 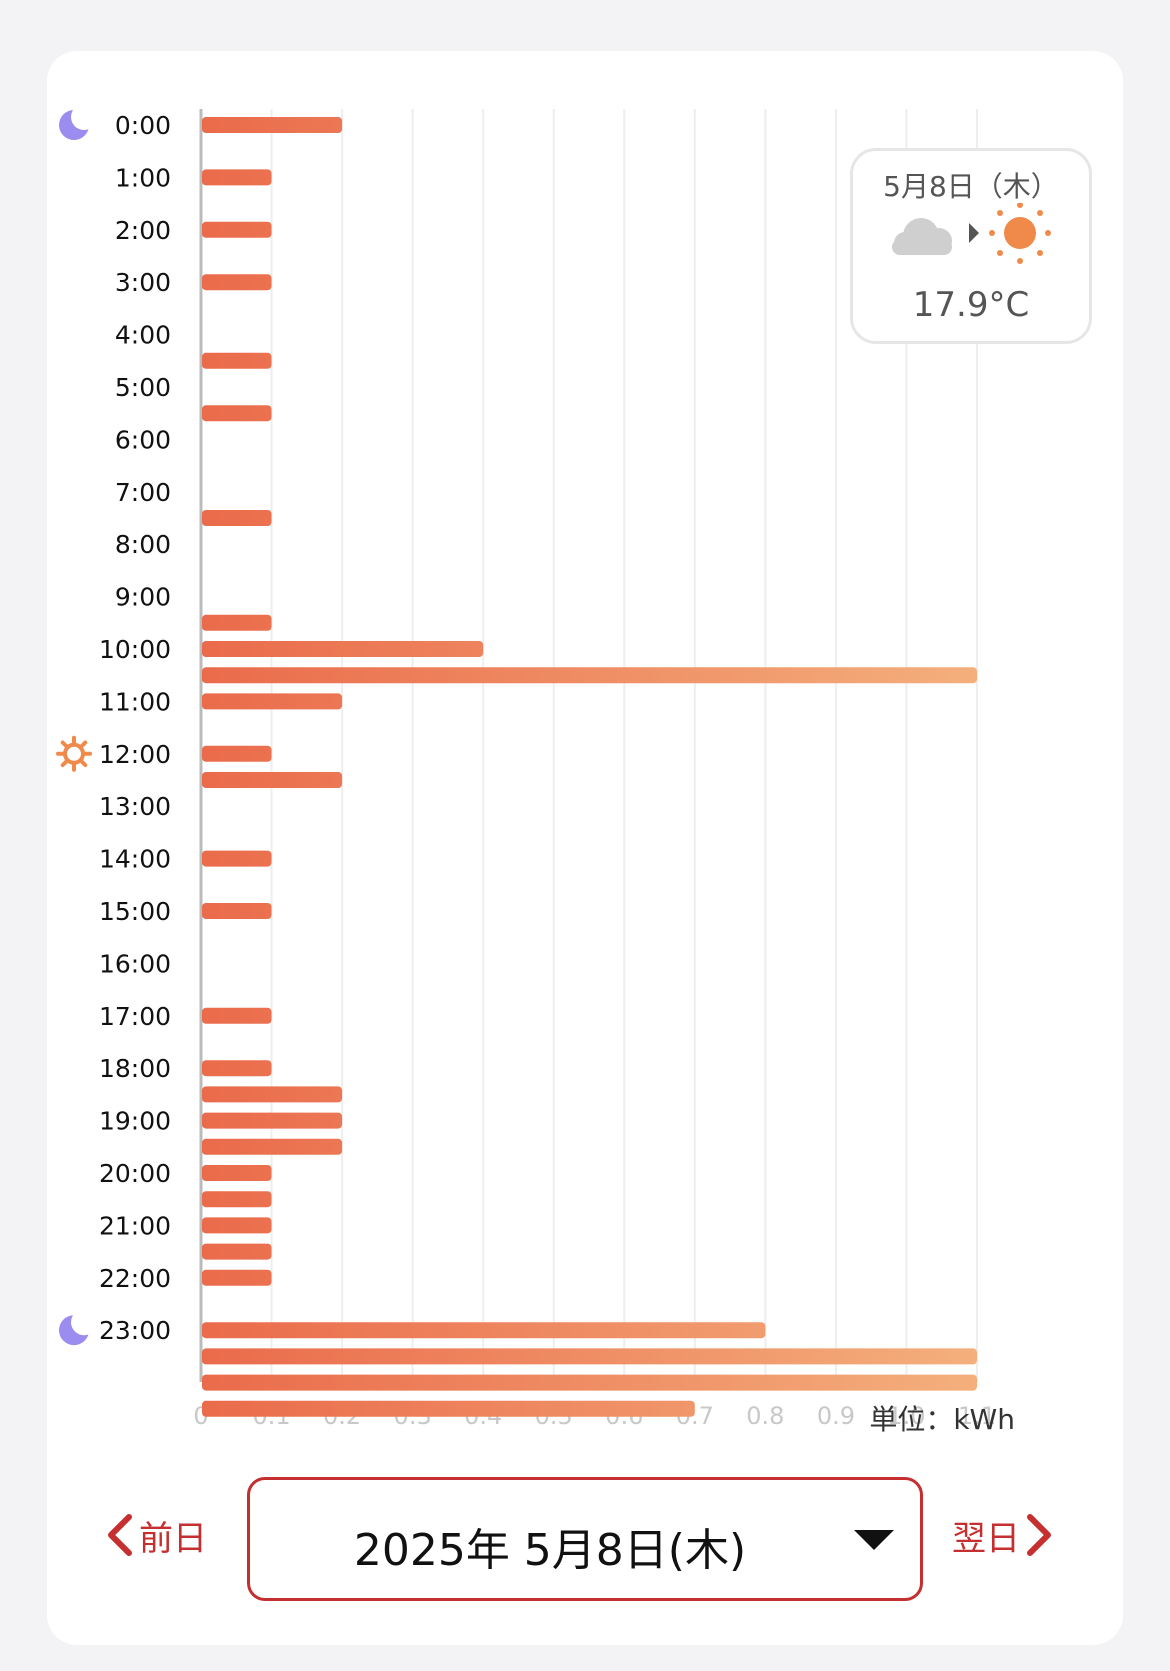 I want to click on hour-label: 4:00, so click(x=143, y=335).